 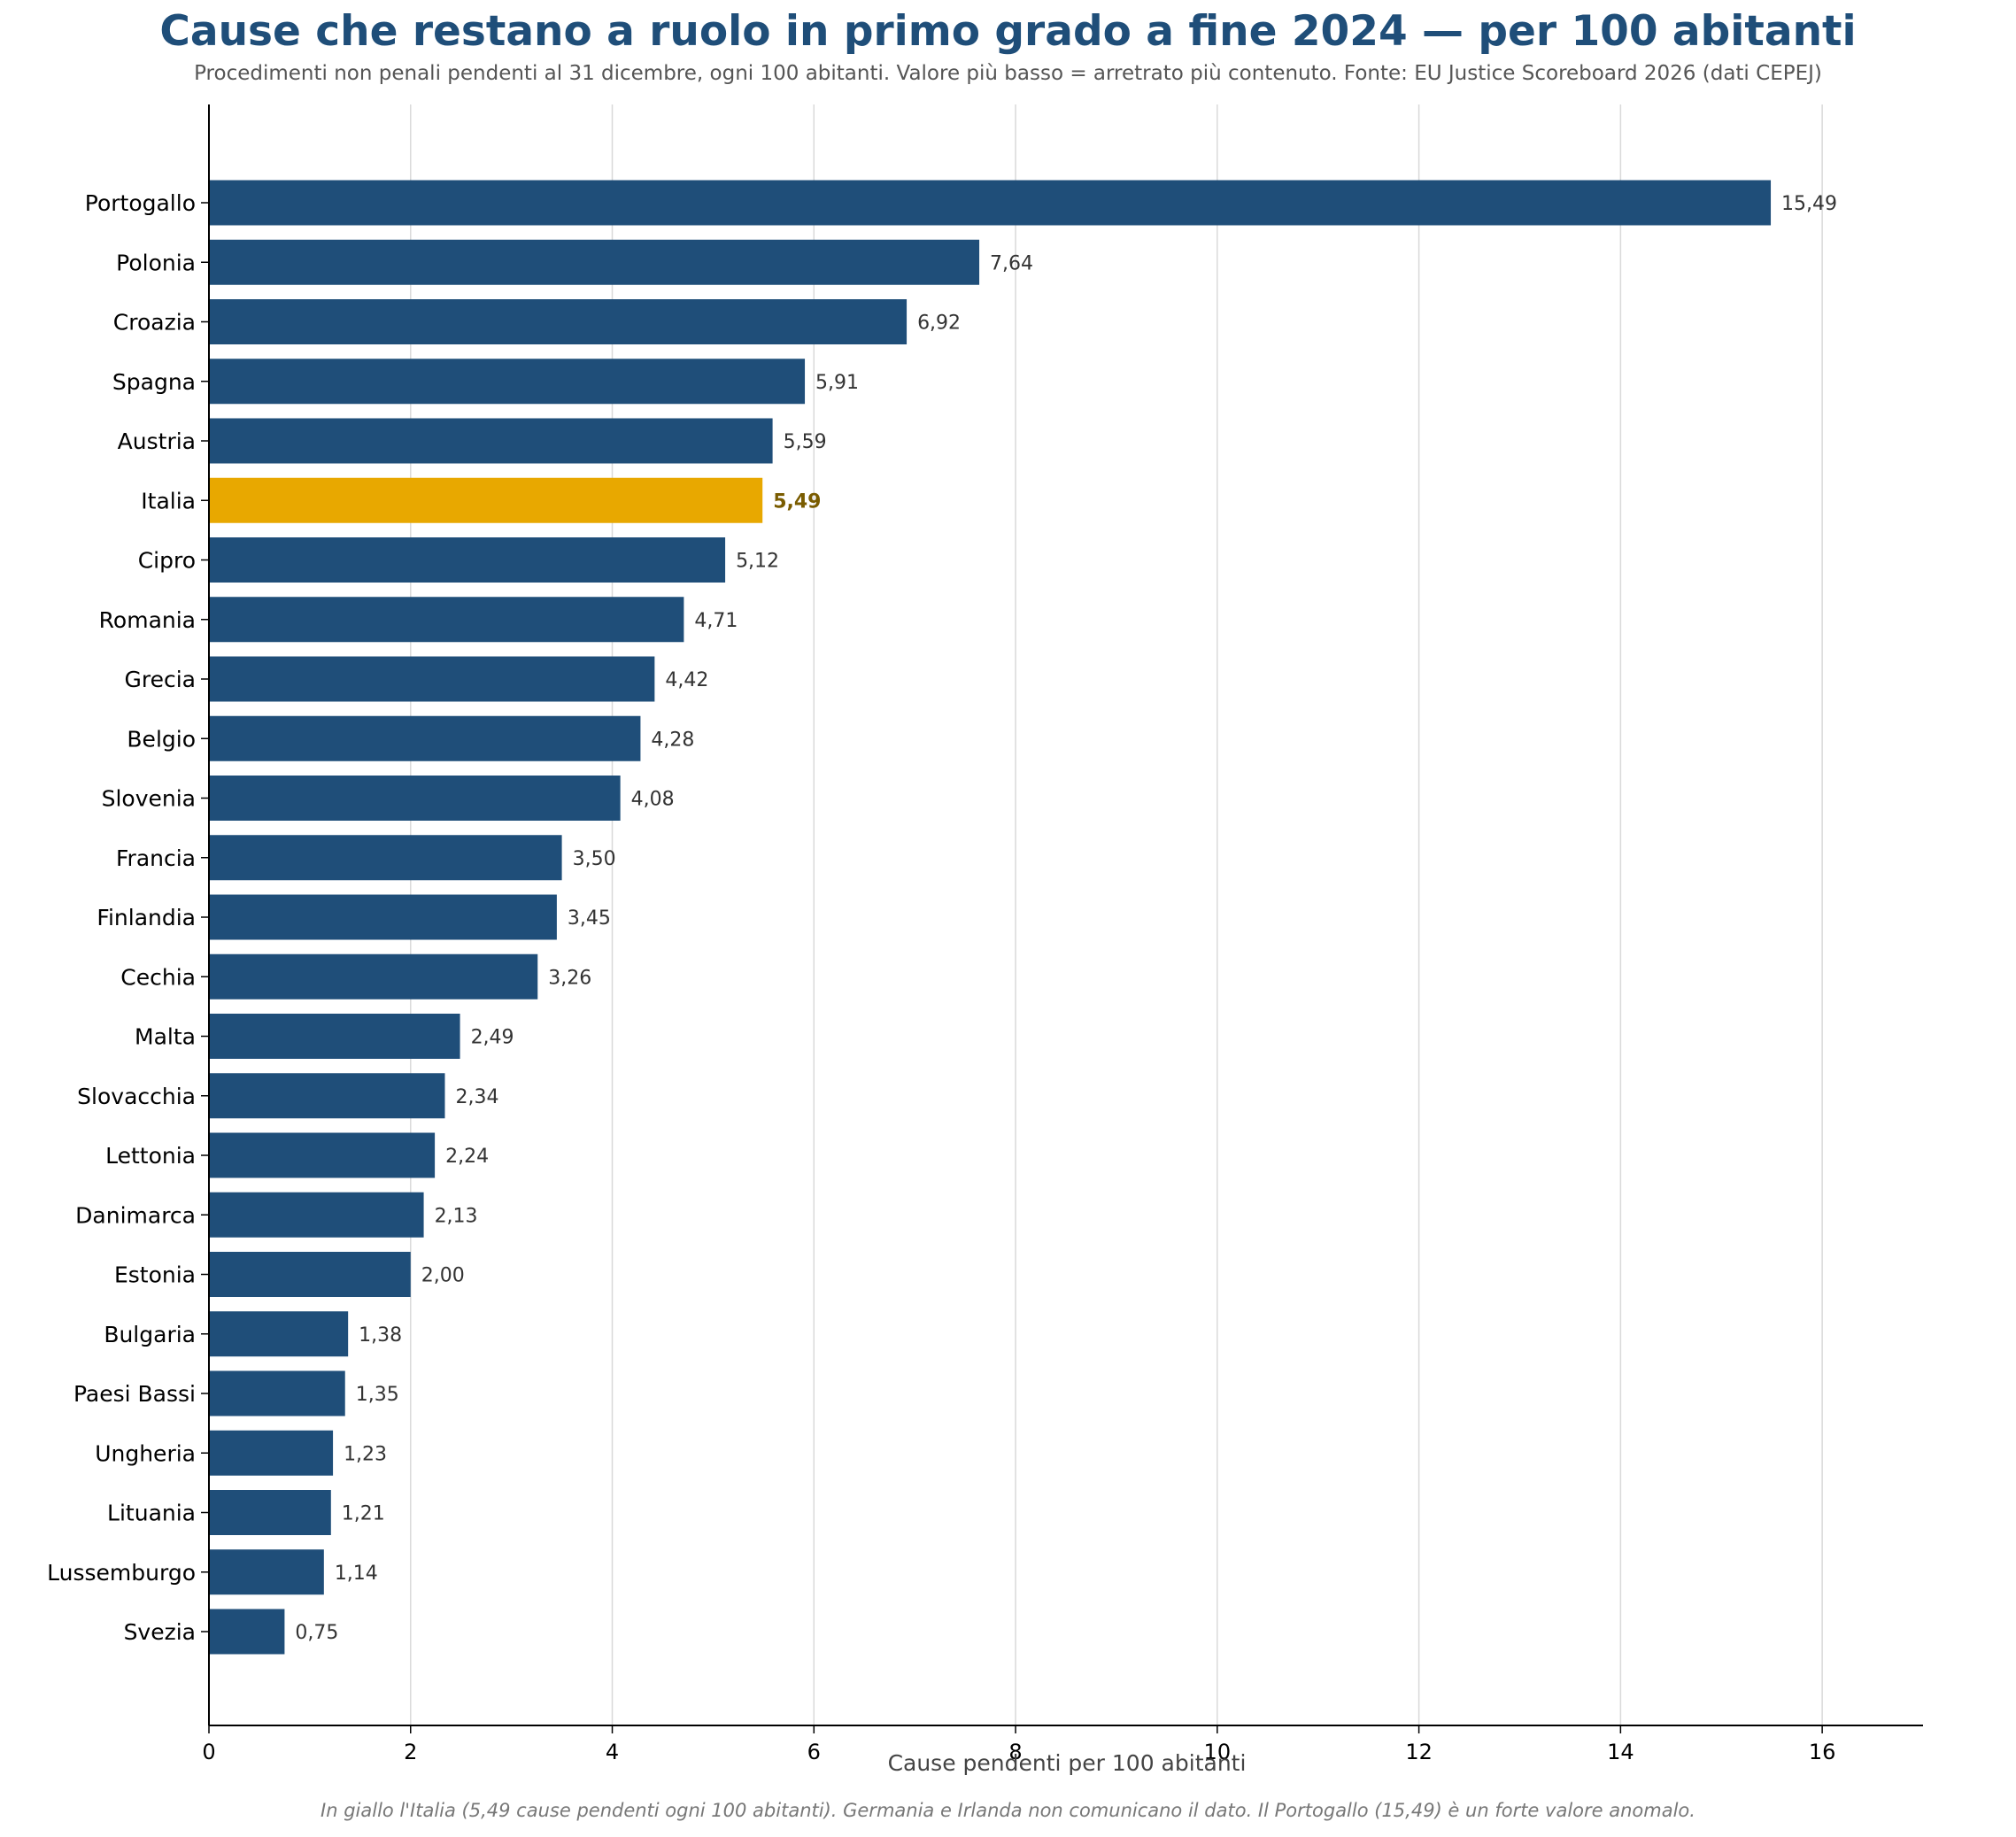 I want to click on value-label: 5,49, so click(x=797, y=501).